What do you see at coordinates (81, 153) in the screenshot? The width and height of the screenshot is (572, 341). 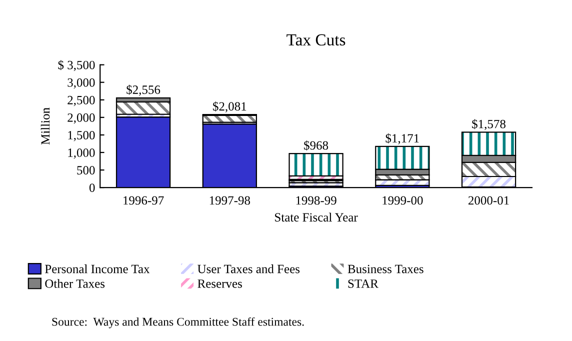 I see `y-tick-label: 1,000` at bounding box center [81, 153].